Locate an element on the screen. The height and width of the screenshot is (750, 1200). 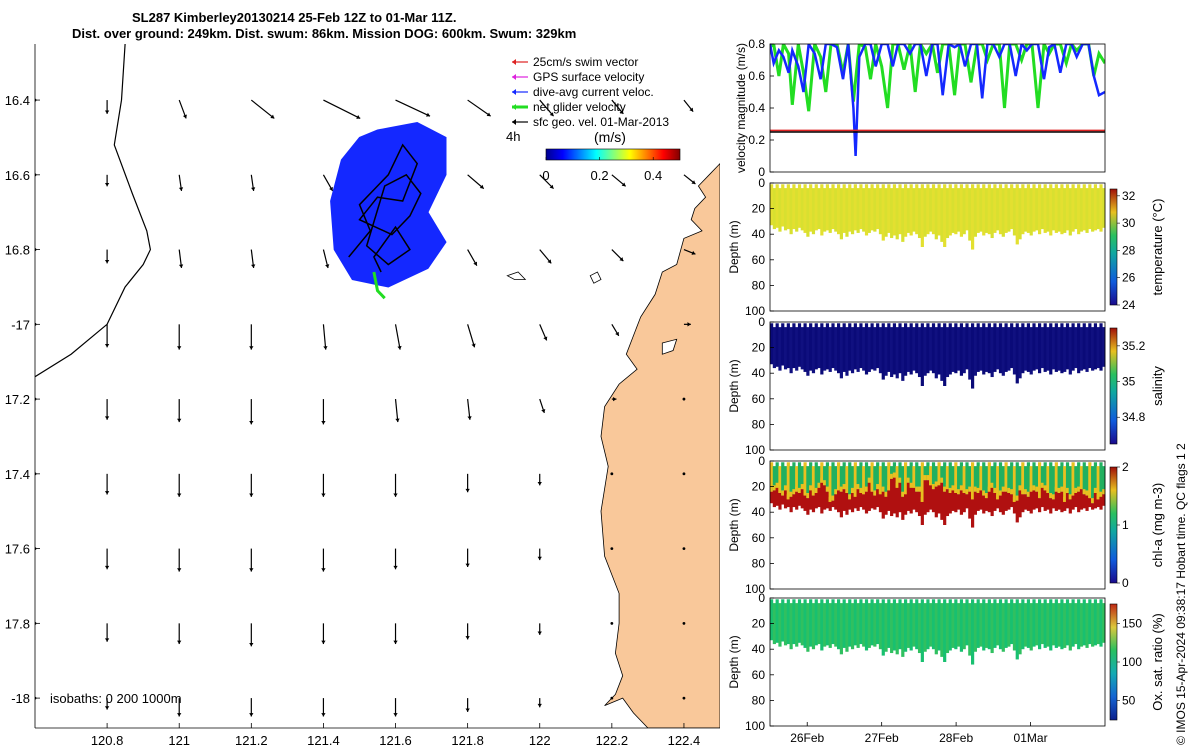
map-x-tick-label: 122.2 is located at coordinates (612, 740).